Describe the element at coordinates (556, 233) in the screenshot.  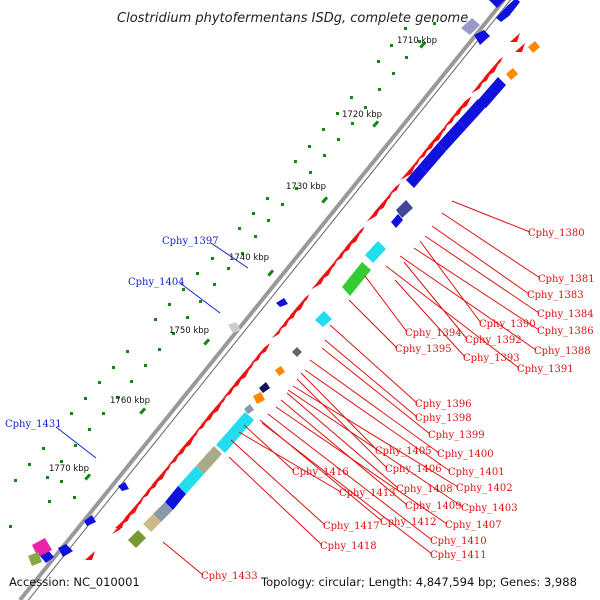
I see `gene-label: Cphy_1380` at that location.